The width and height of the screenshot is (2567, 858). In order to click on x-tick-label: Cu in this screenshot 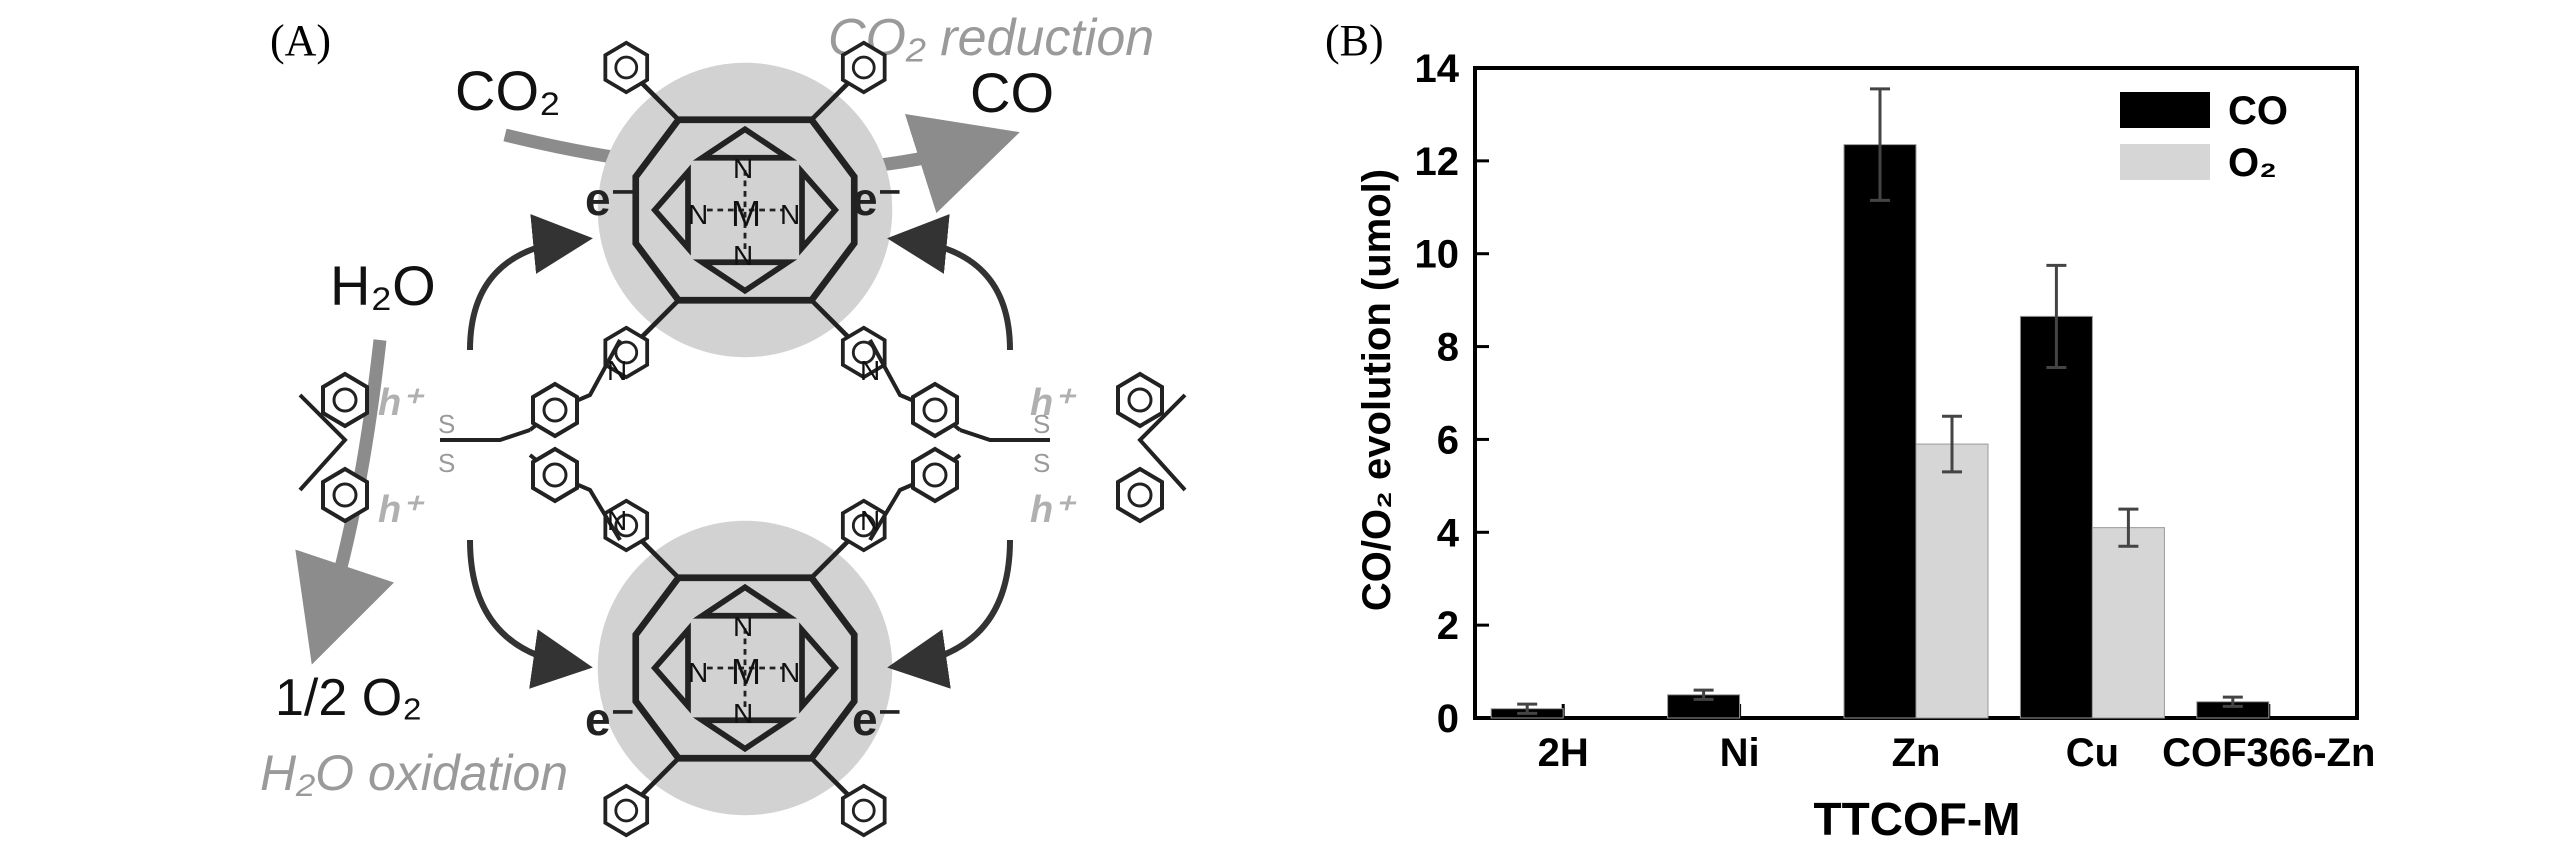, I will do `click(2092, 753)`.